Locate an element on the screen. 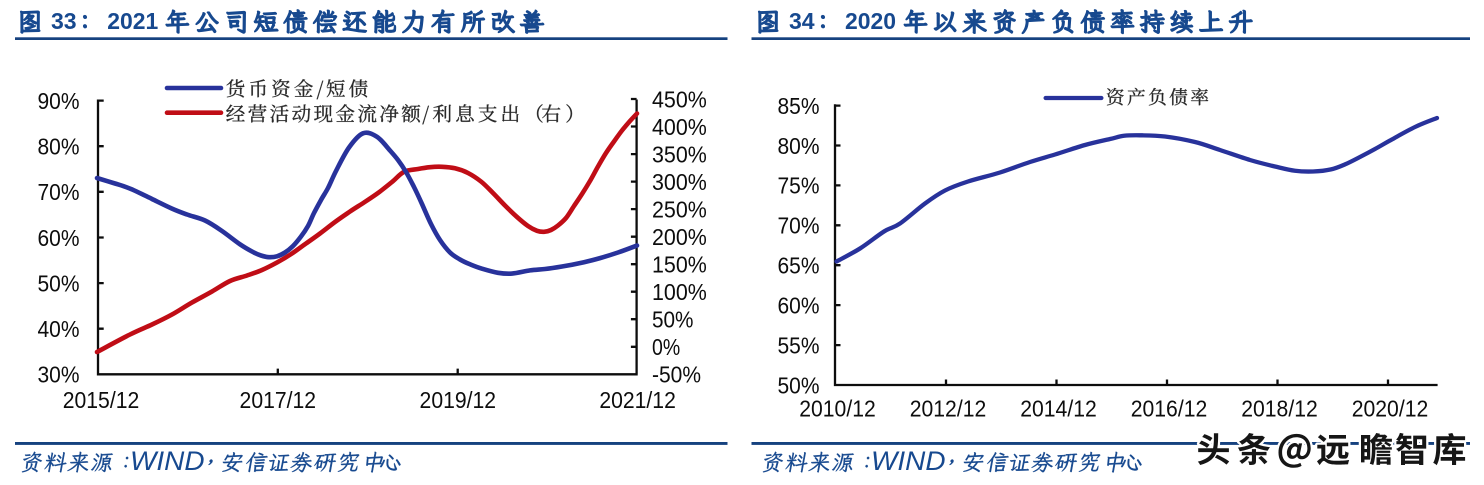 The height and width of the screenshot is (485, 1484). svg-text: 2019/12 is located at coordinates (458, 400).